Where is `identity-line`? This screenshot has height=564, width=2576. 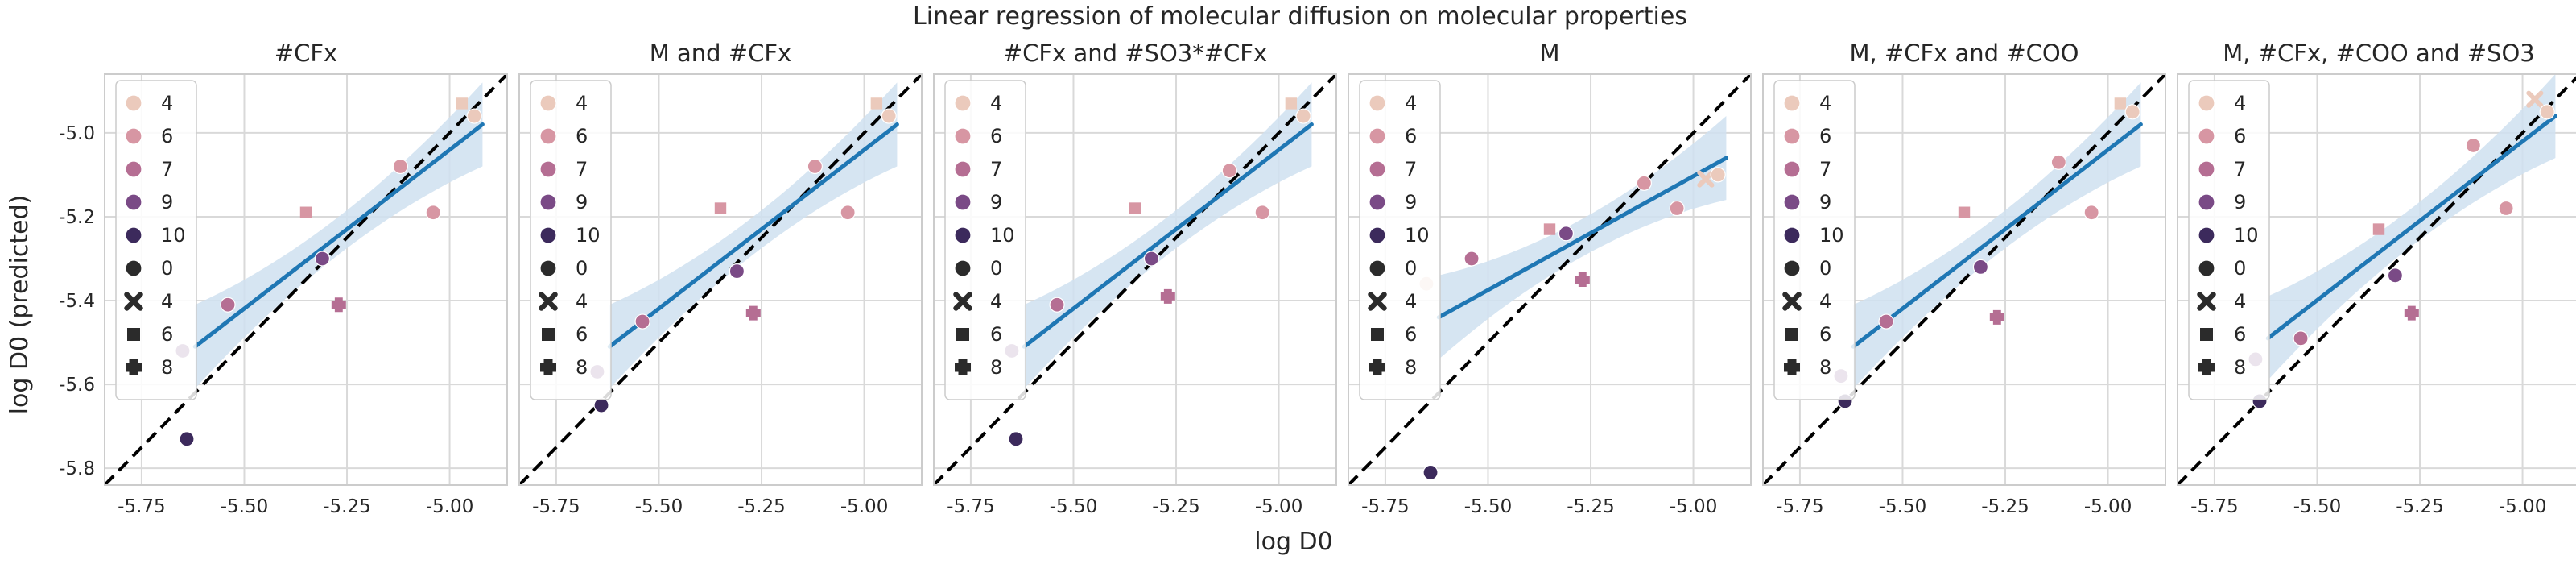 identity-line is located at coordinates (1135, 279).